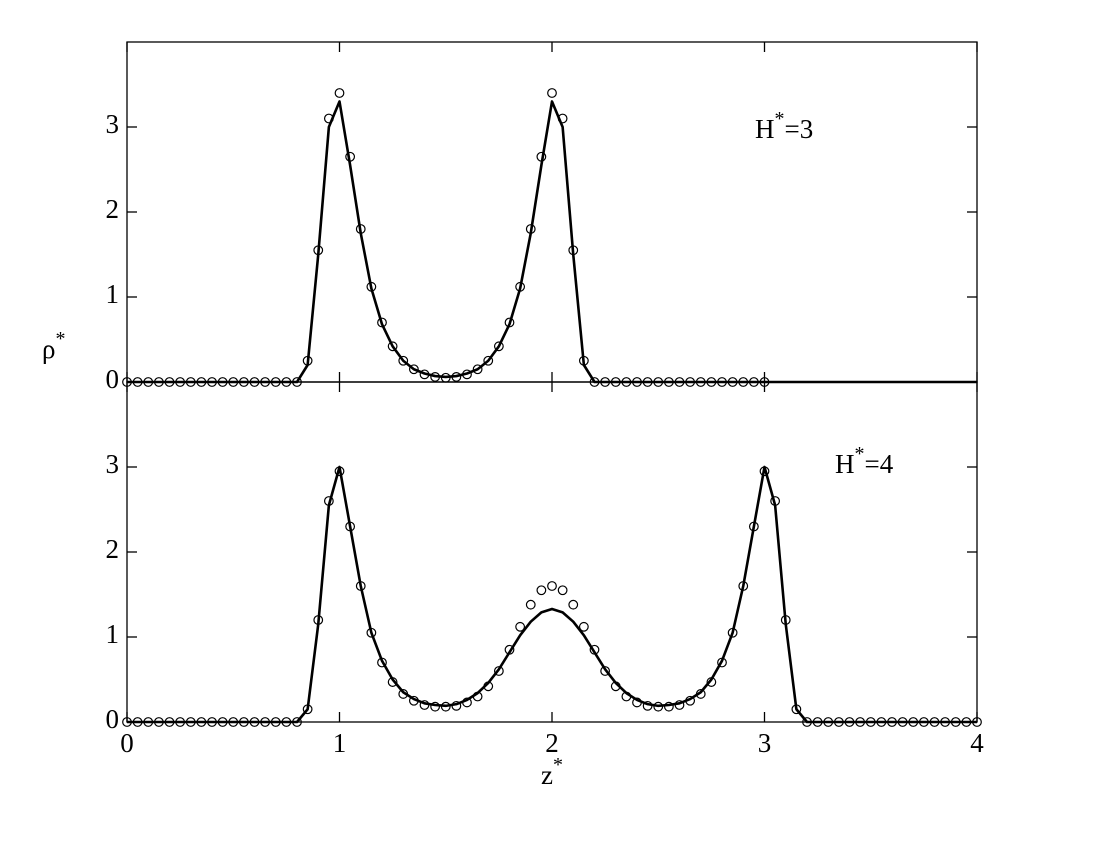 This screenshot has height=850, width=1100. Describe the element at coordinates (864, 461) in the screenshot. I see `annotation: H*=4` at that location.